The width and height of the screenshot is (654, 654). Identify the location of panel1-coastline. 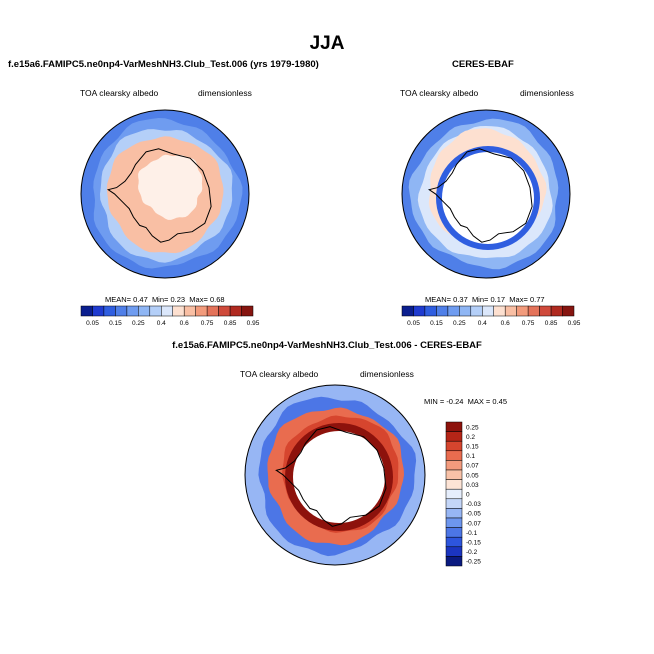
(159, 195).